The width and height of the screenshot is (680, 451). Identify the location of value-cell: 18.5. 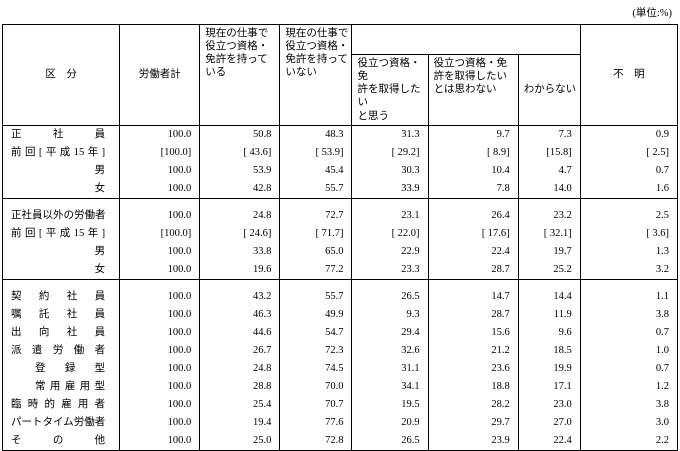
(549, 350).